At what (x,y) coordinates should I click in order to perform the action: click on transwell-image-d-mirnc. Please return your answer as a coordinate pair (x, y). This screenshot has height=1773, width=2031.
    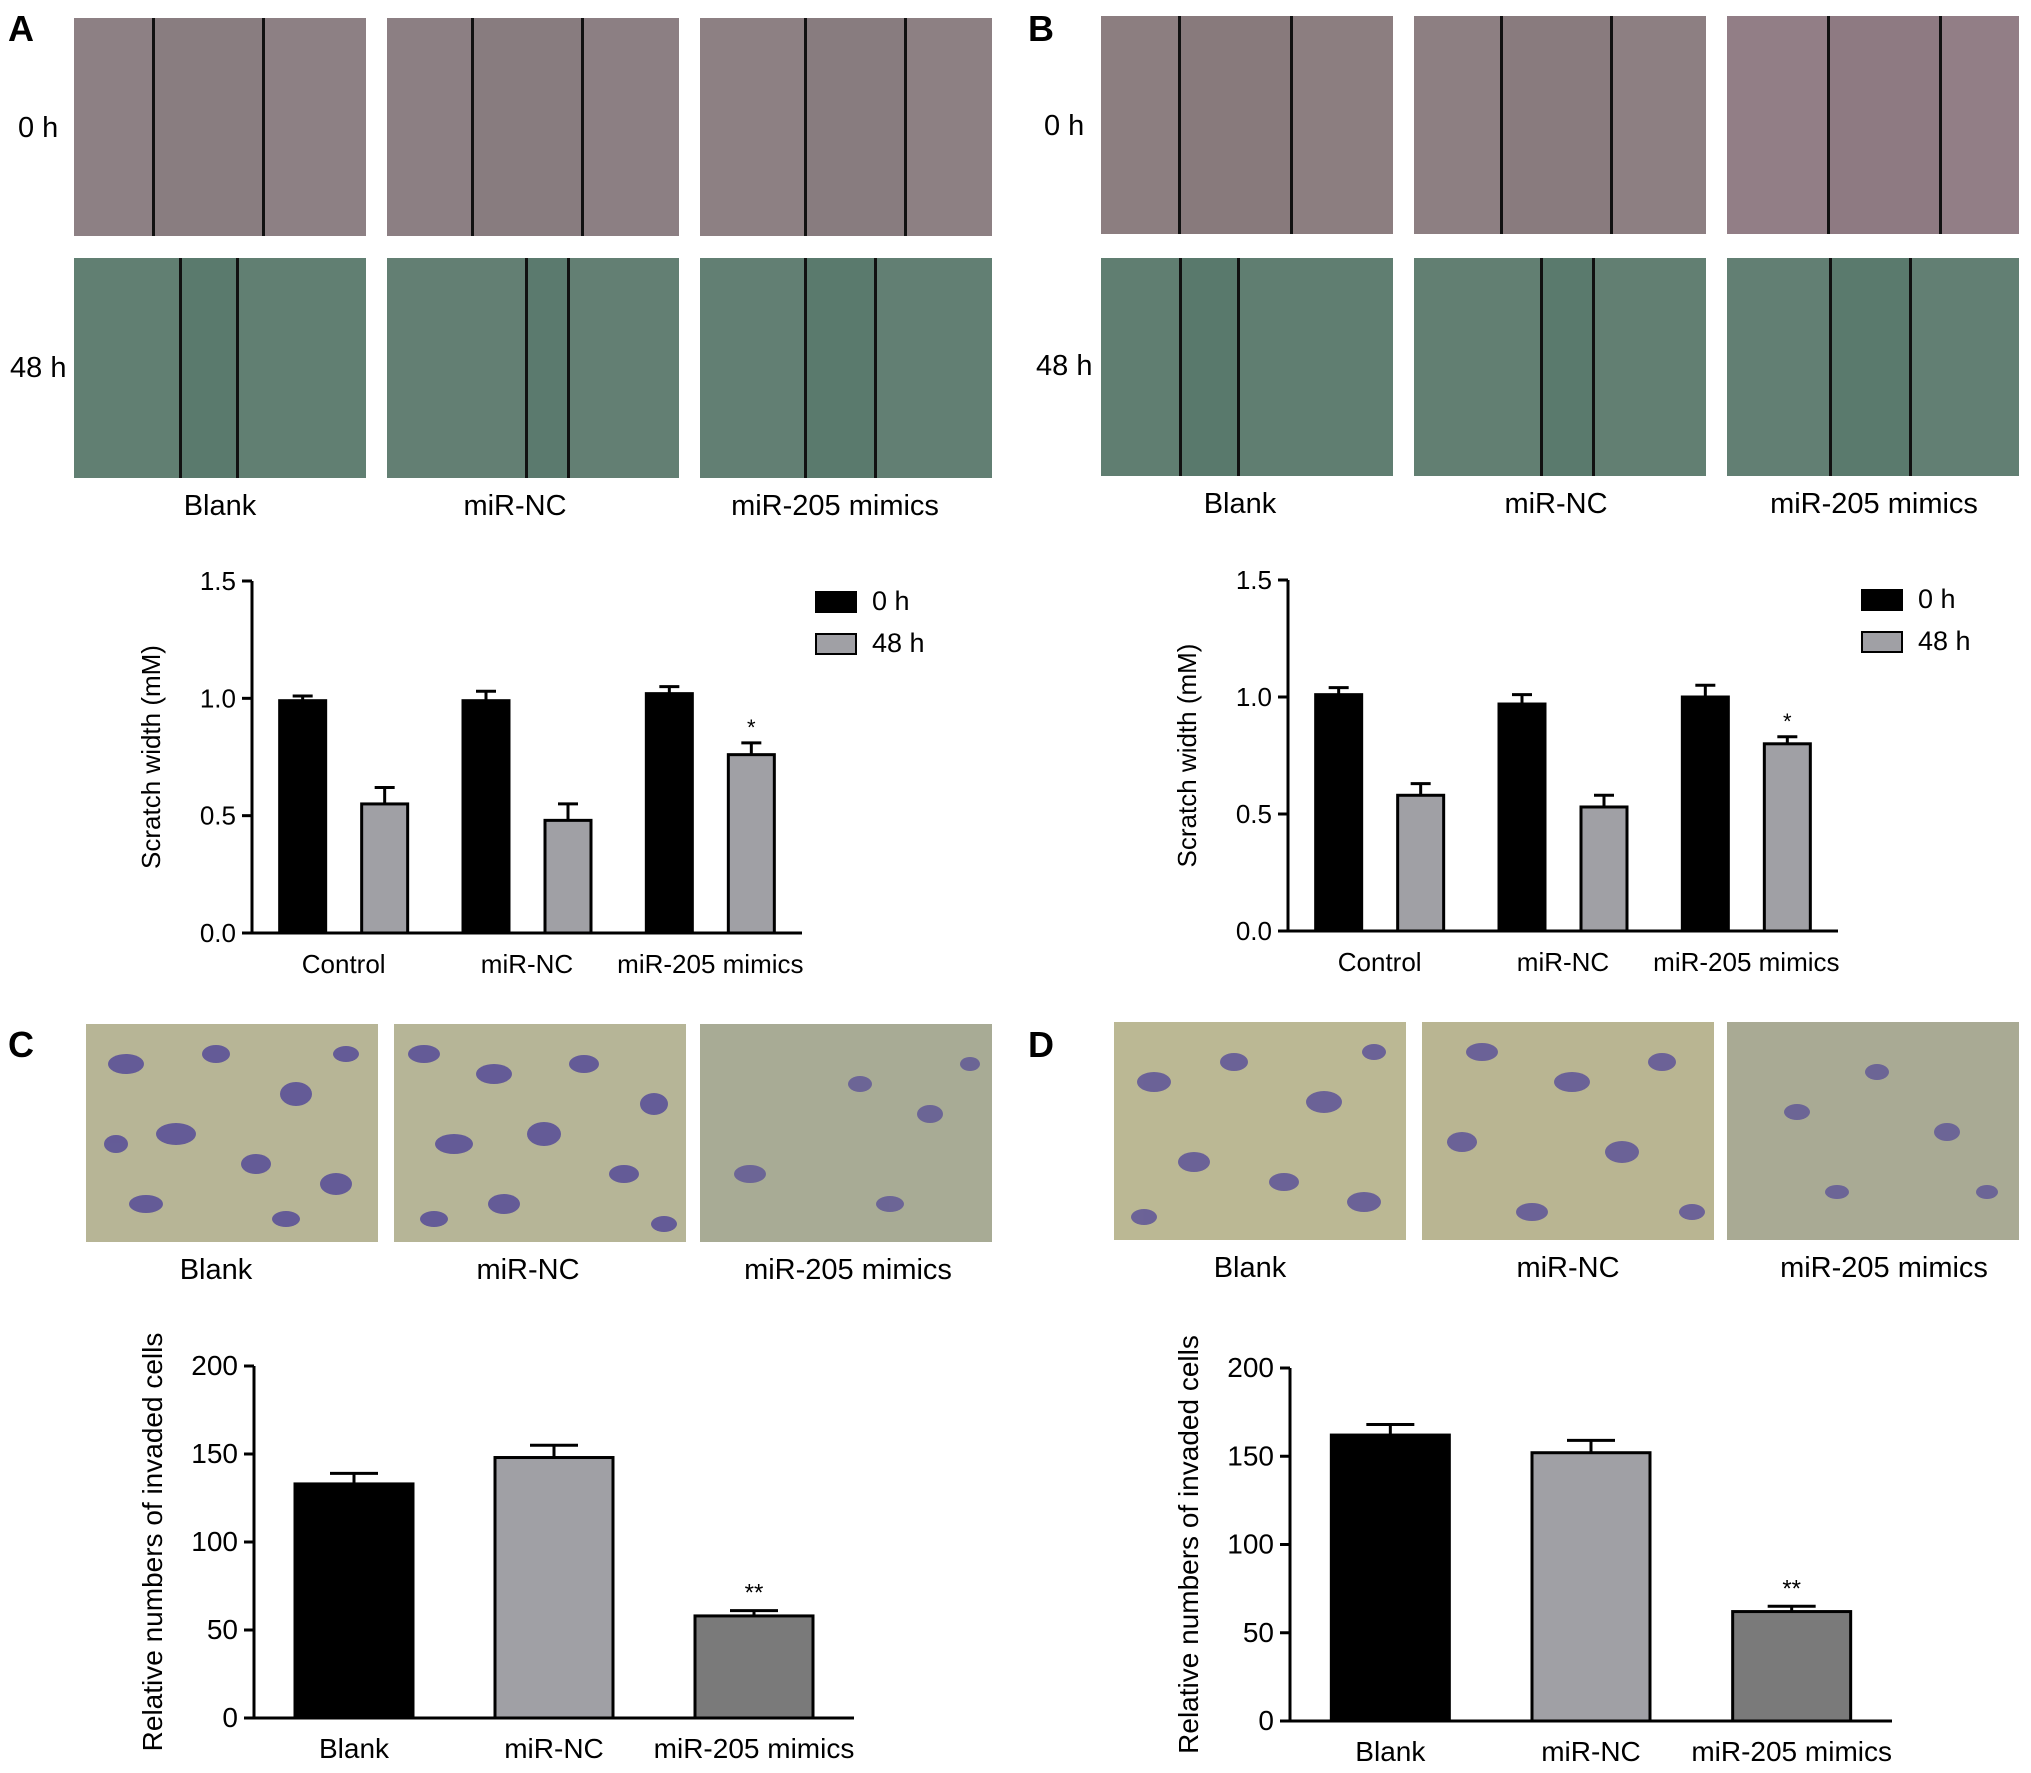
    Looking at the image, I should click on (1568, 1131).